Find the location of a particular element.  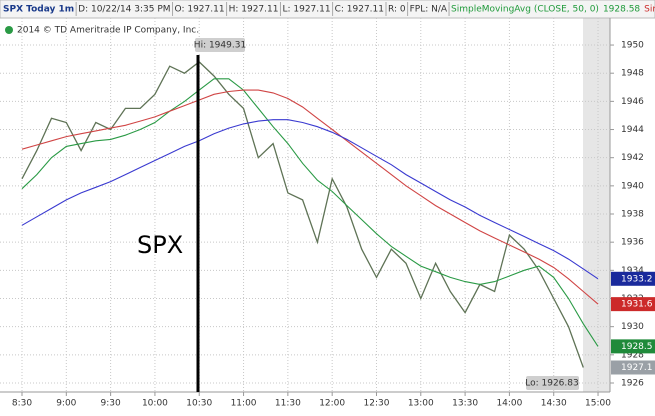

y-tick-label: 1942 is located at coordinates (632, 158).